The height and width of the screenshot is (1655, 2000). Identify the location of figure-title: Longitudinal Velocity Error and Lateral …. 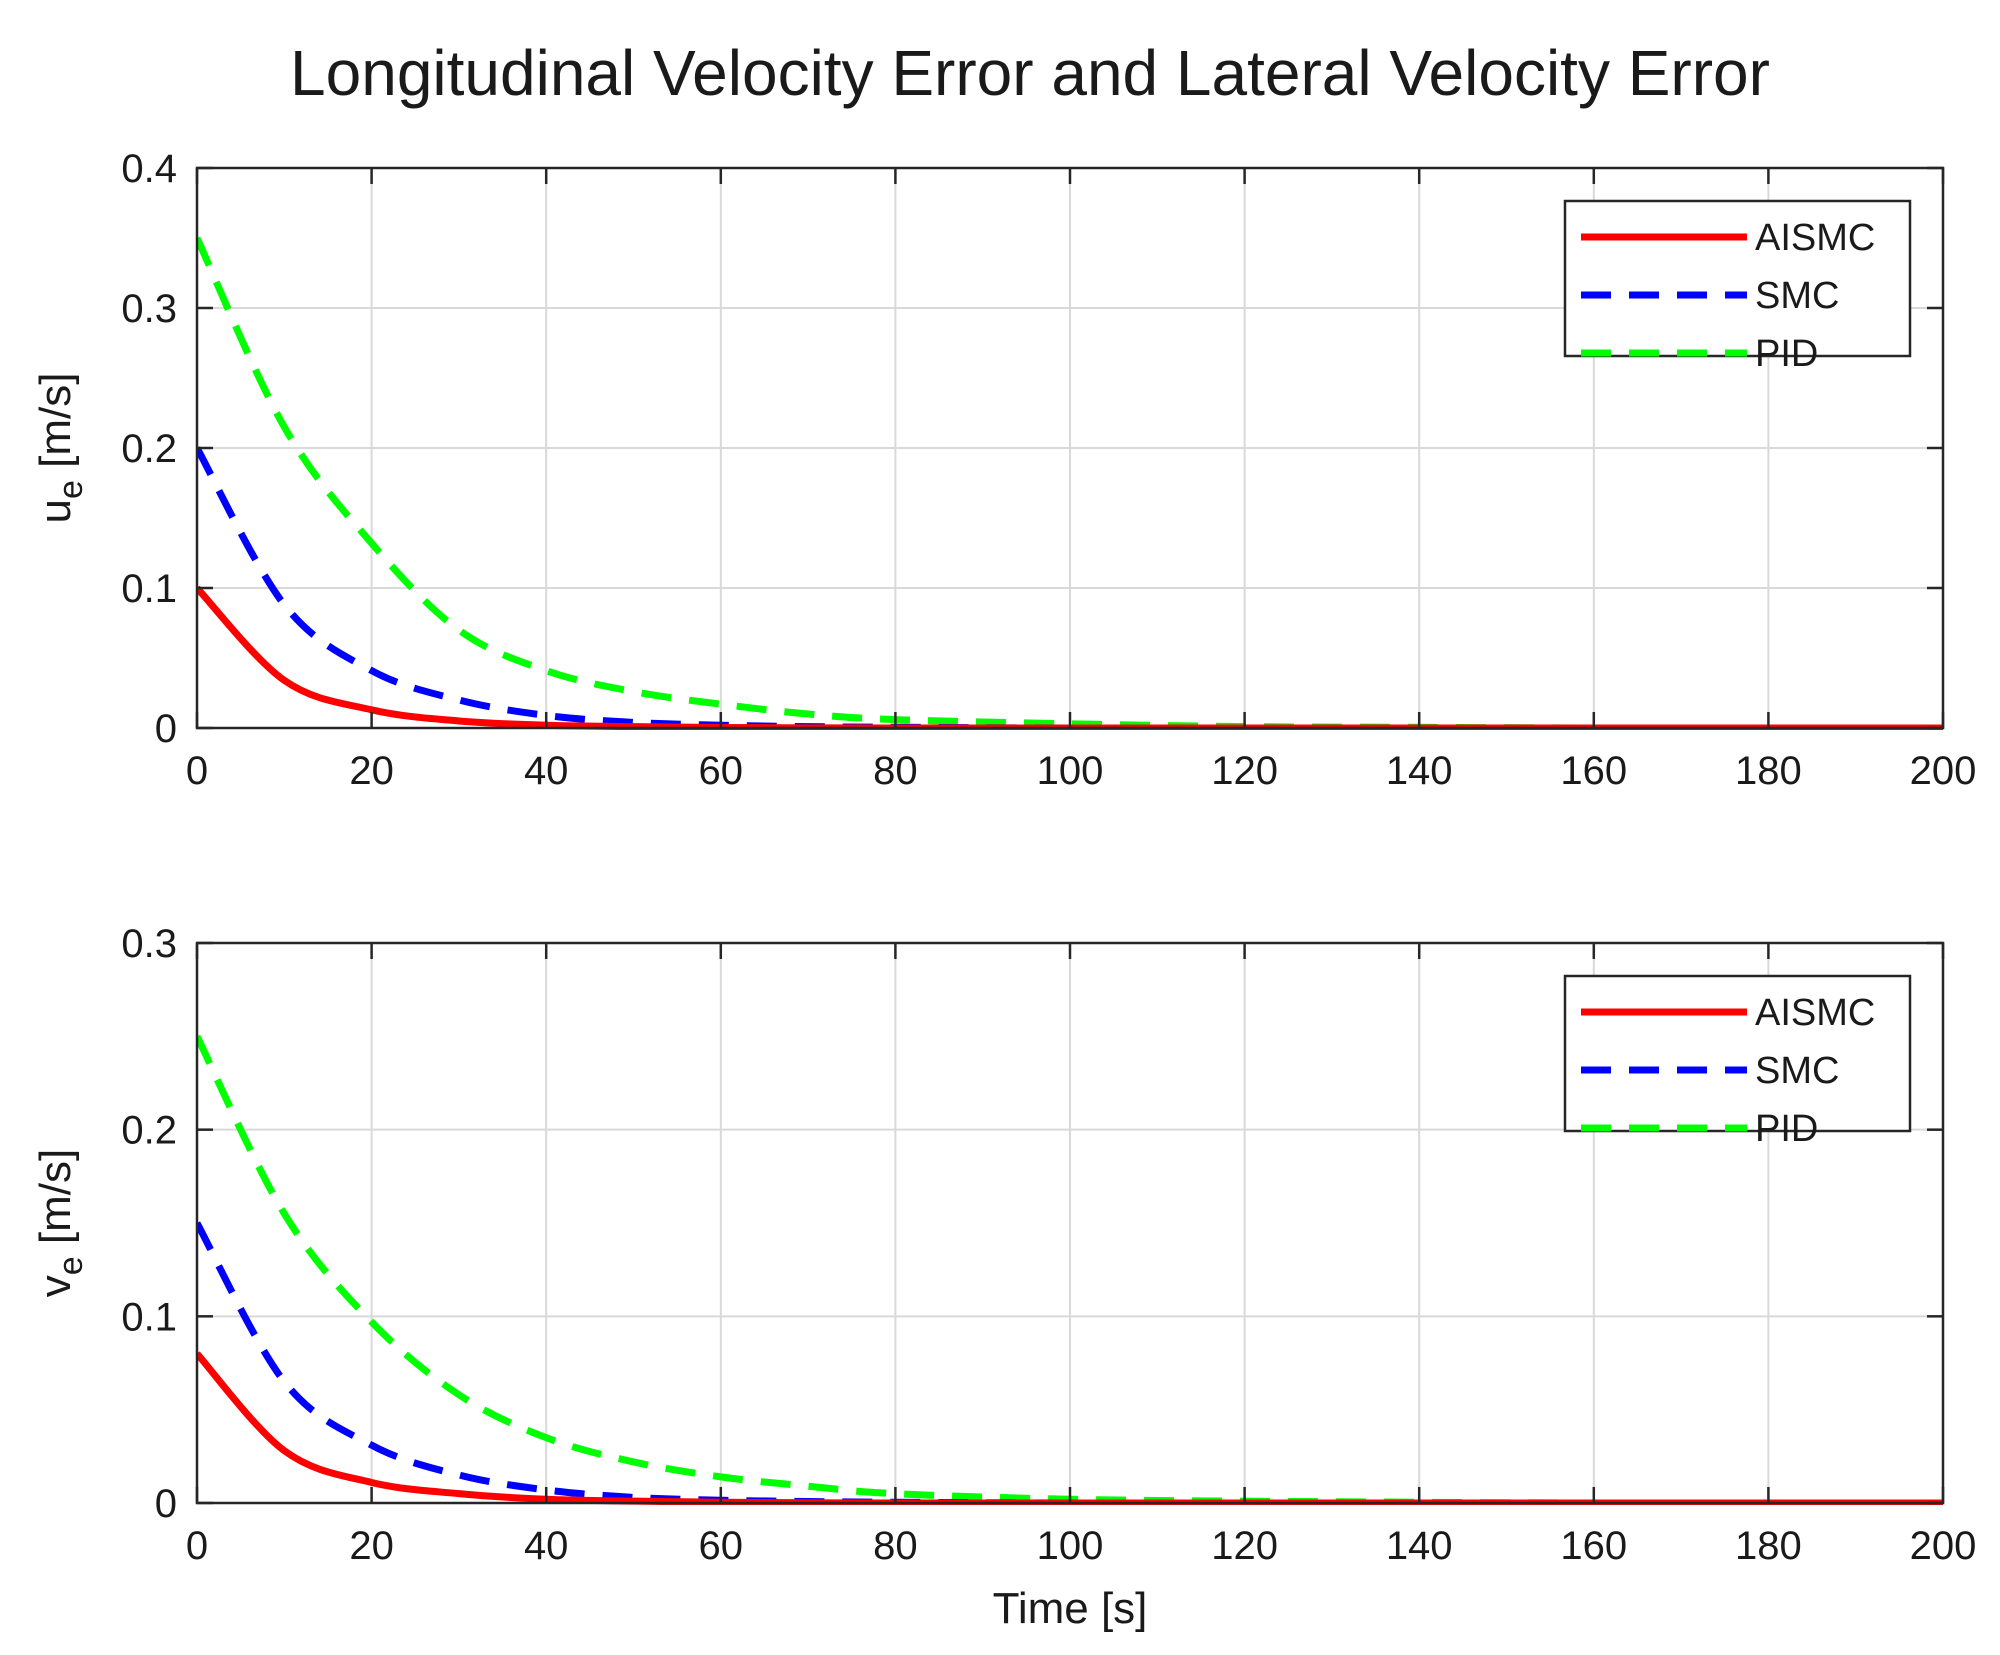
(1030, 73).